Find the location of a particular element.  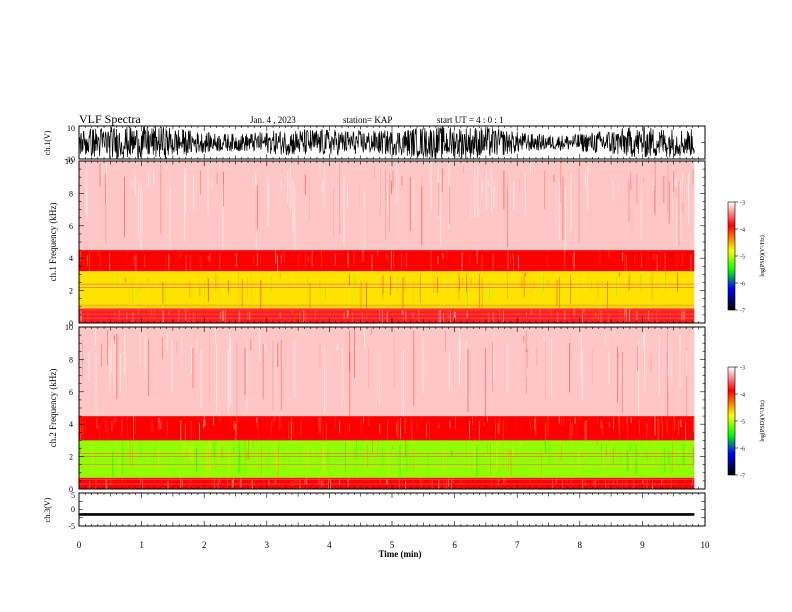

date-label: Jan. 4 , 2023 is located at coordinates (273, 120).